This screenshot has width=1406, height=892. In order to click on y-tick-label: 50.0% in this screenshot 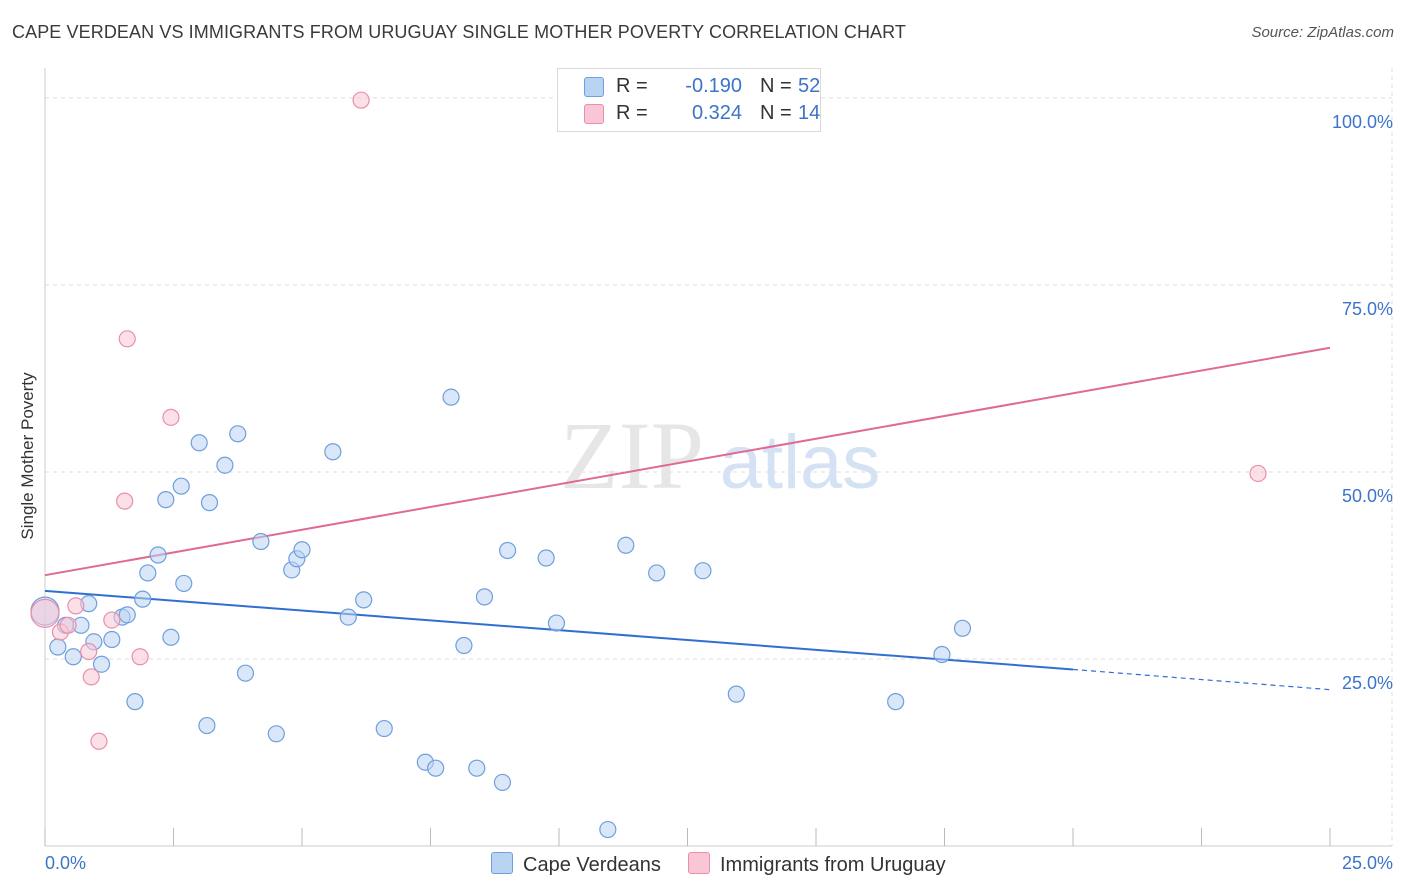, I will do `click(1367, 496)`.